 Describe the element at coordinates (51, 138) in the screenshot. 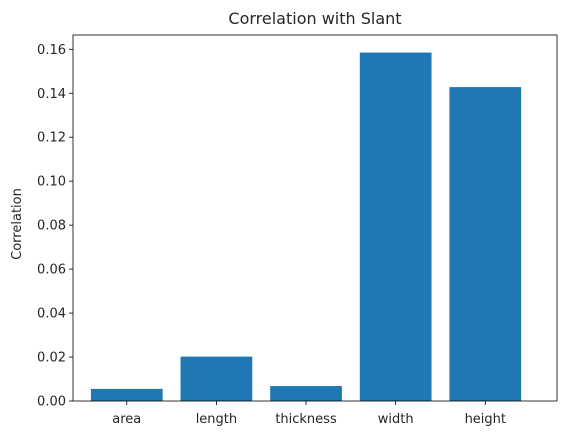

I see `y-tick-label: 0.12` at that location.